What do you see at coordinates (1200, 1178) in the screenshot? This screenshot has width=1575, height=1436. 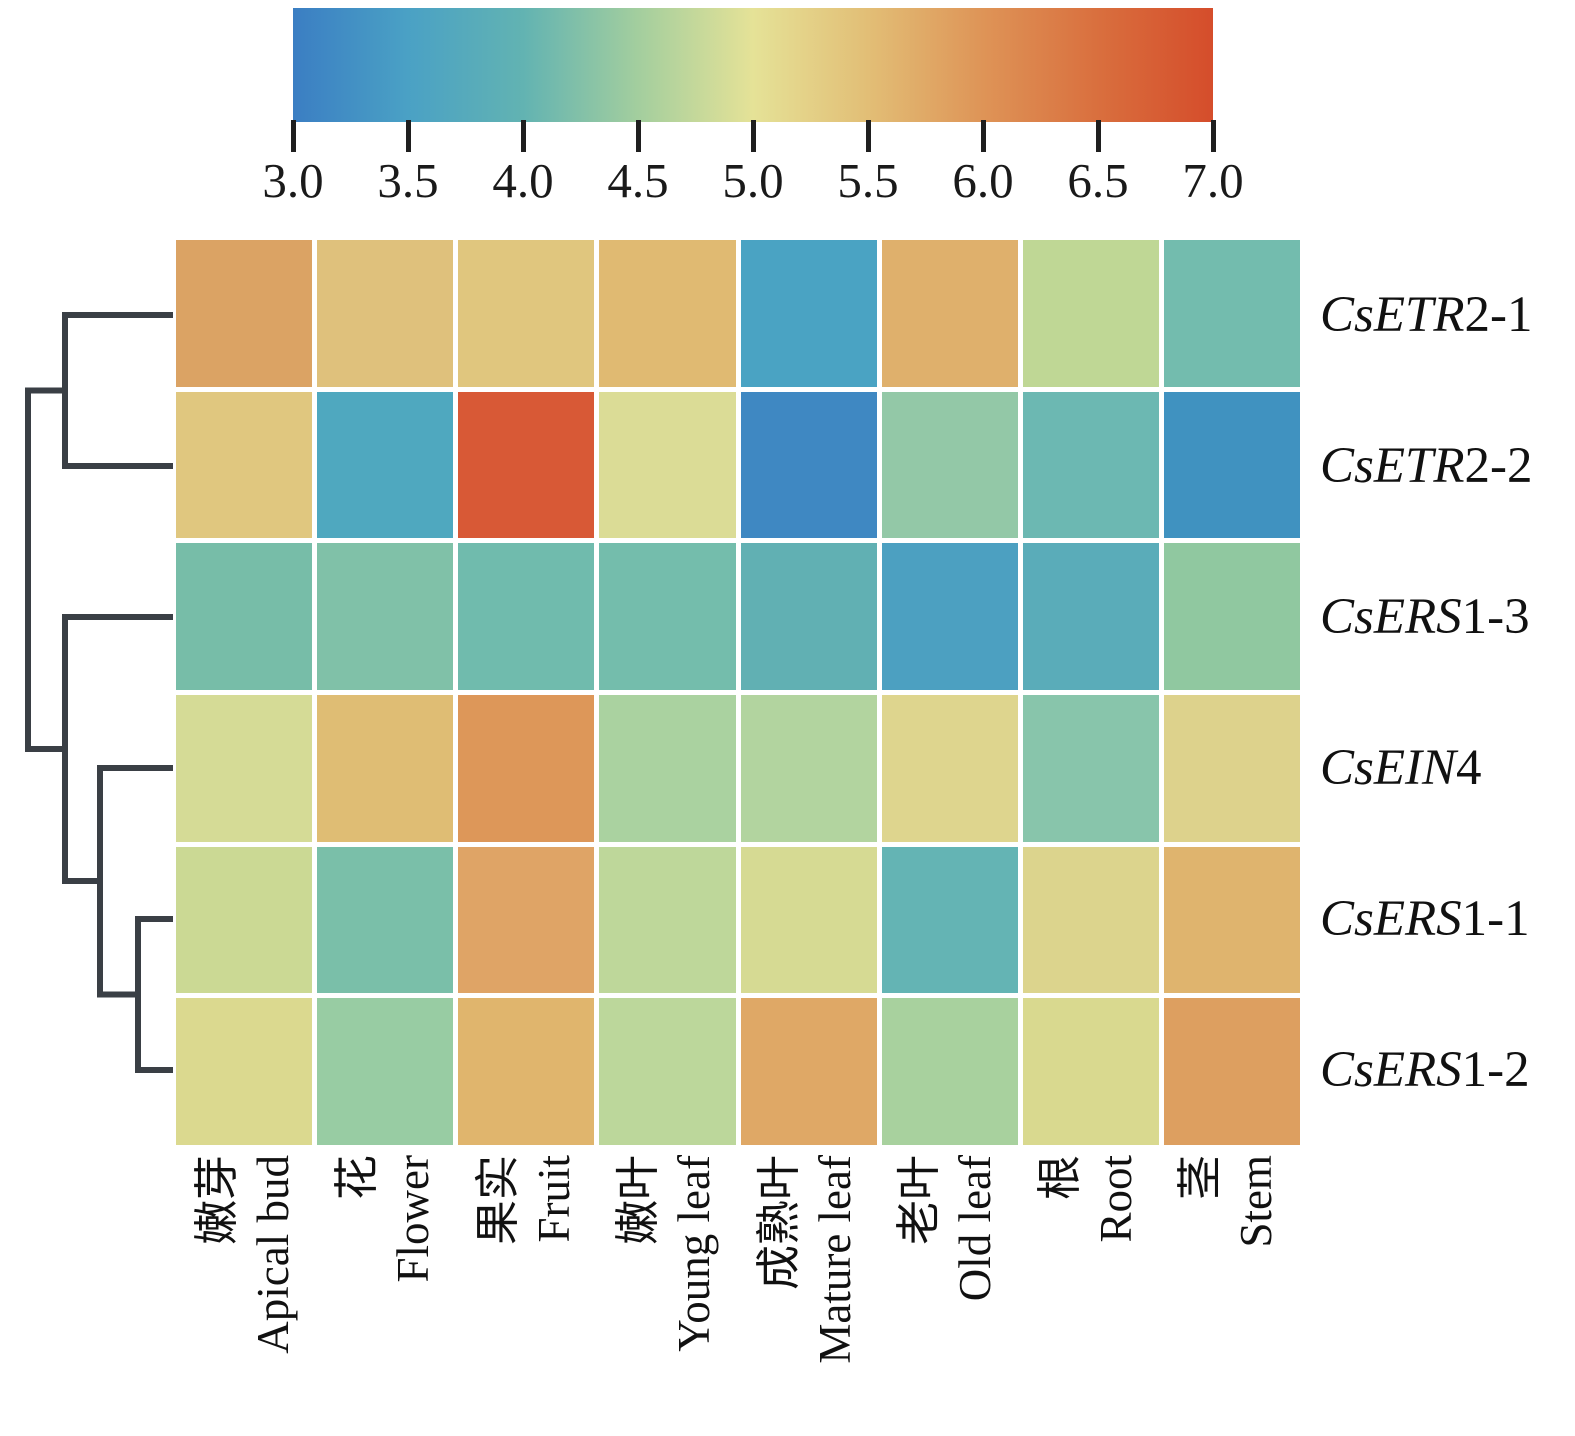 I see `col-label-chinese: 茎` at bounding box center [1200, 1178].